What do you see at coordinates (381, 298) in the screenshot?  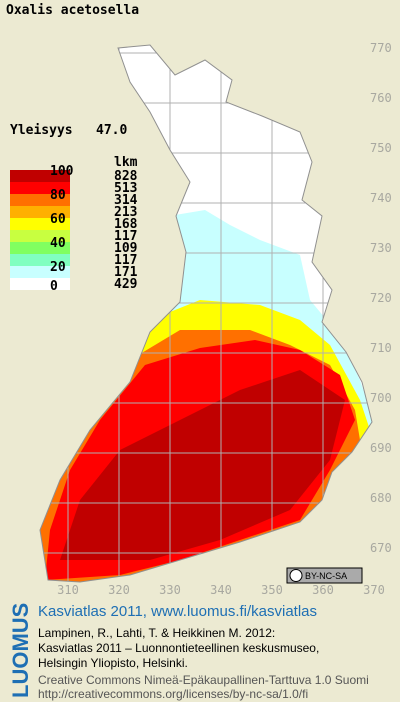 I see `northing-label: 720` at bounding box center [381, 298].